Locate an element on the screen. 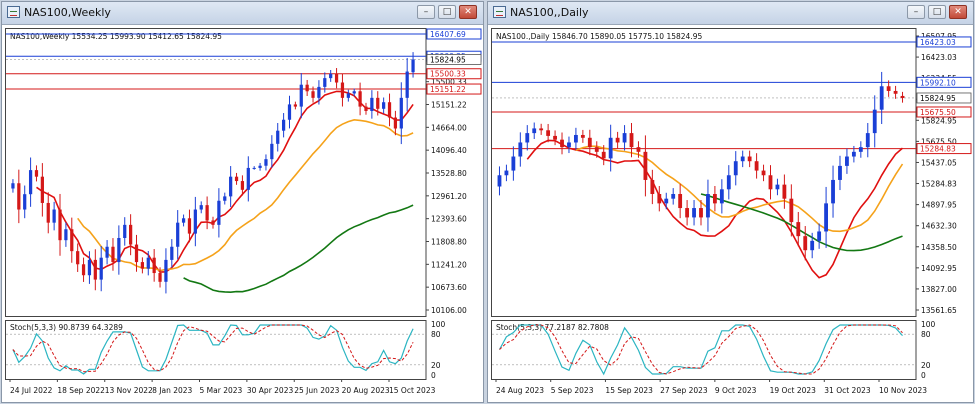 This screenshot has width=975, height=404. date-tick-label: 20 Aug 2023 is located at coordinates (366, 390).